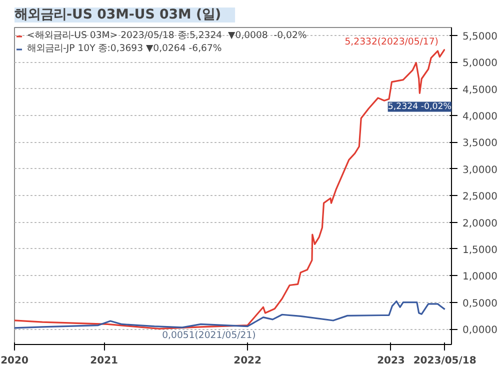 This screenshot has width=500, height=369. I want to click on chart-title: 해외금리-US 03M-US 03M (일), so click(118, 15).